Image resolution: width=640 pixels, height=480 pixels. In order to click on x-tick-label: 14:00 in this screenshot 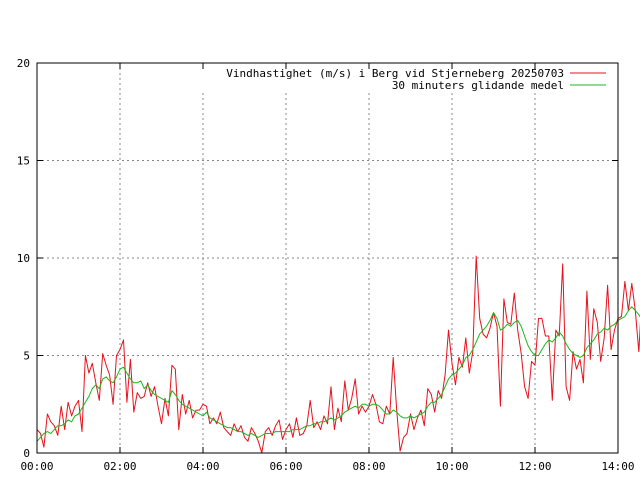, I will do `click(617, 466)`.